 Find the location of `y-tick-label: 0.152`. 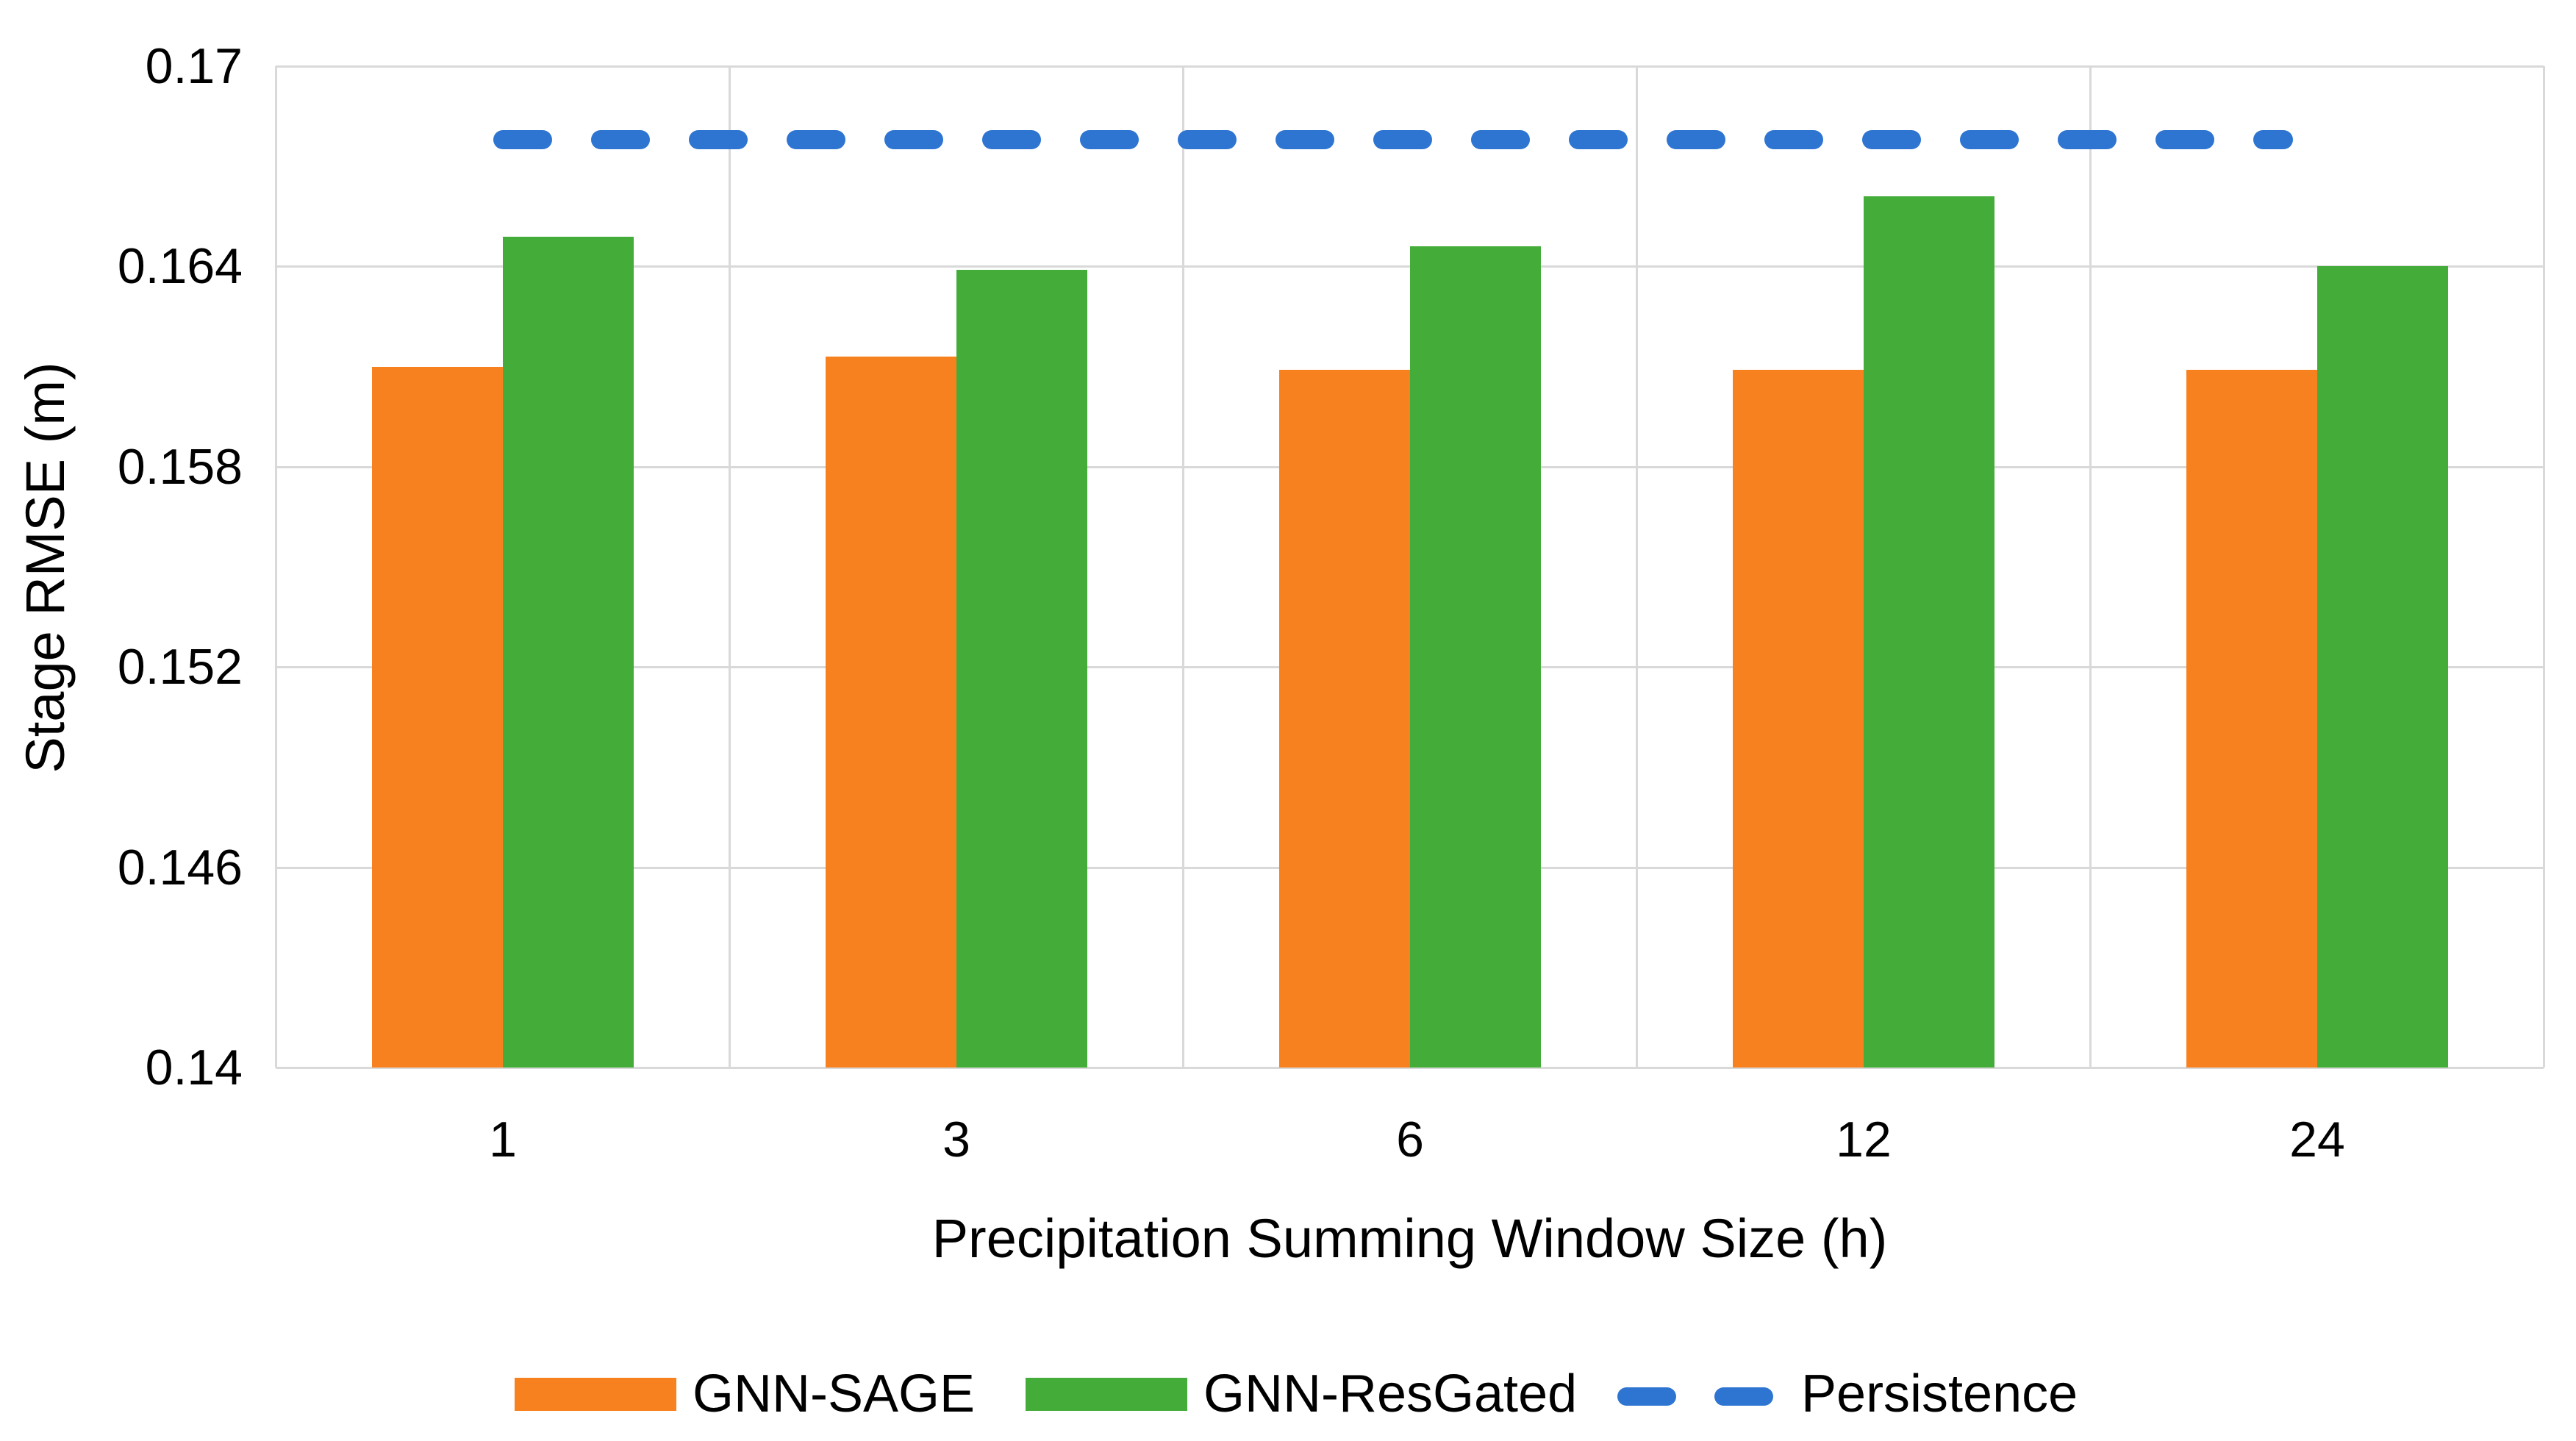

y-tick-label: 0.152 is located at coordinates (180, 667).